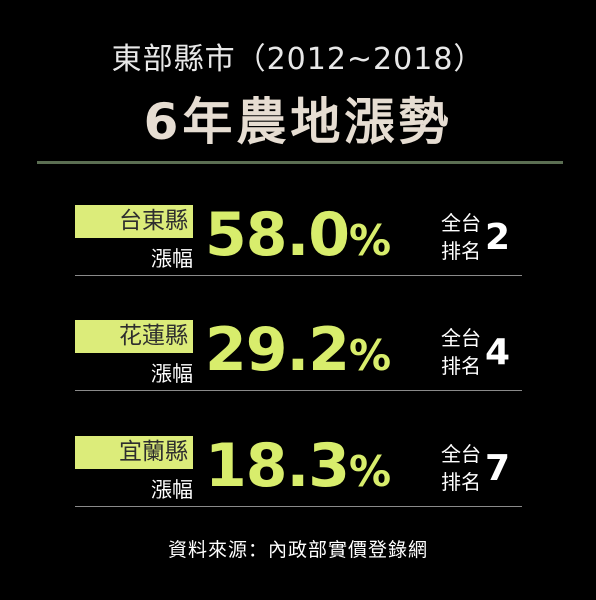 The height and width of the screenshot is (600, 596). Describe the element at coordinates (277, 466) in the screenshot. I see `percent-number: 18.3` at that location.